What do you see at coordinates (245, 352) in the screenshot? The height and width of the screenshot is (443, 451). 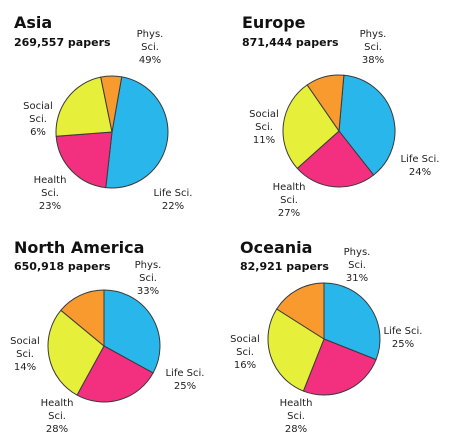 I see `slice-label: Social Sci. 16%` at bounding box center [245, 352].